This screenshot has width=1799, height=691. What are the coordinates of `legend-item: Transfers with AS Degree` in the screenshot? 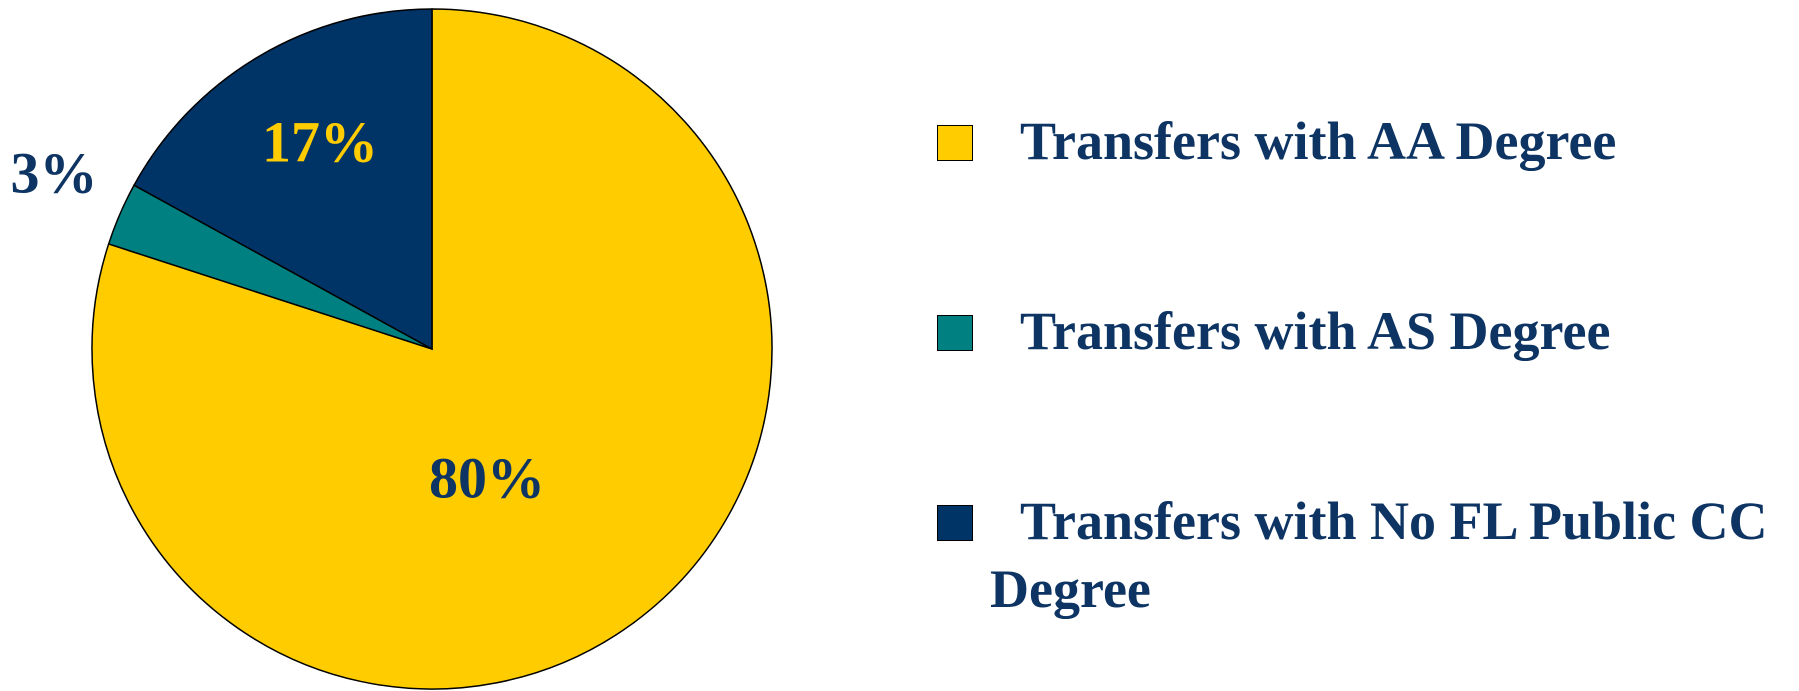 It's located at (1363, 331).